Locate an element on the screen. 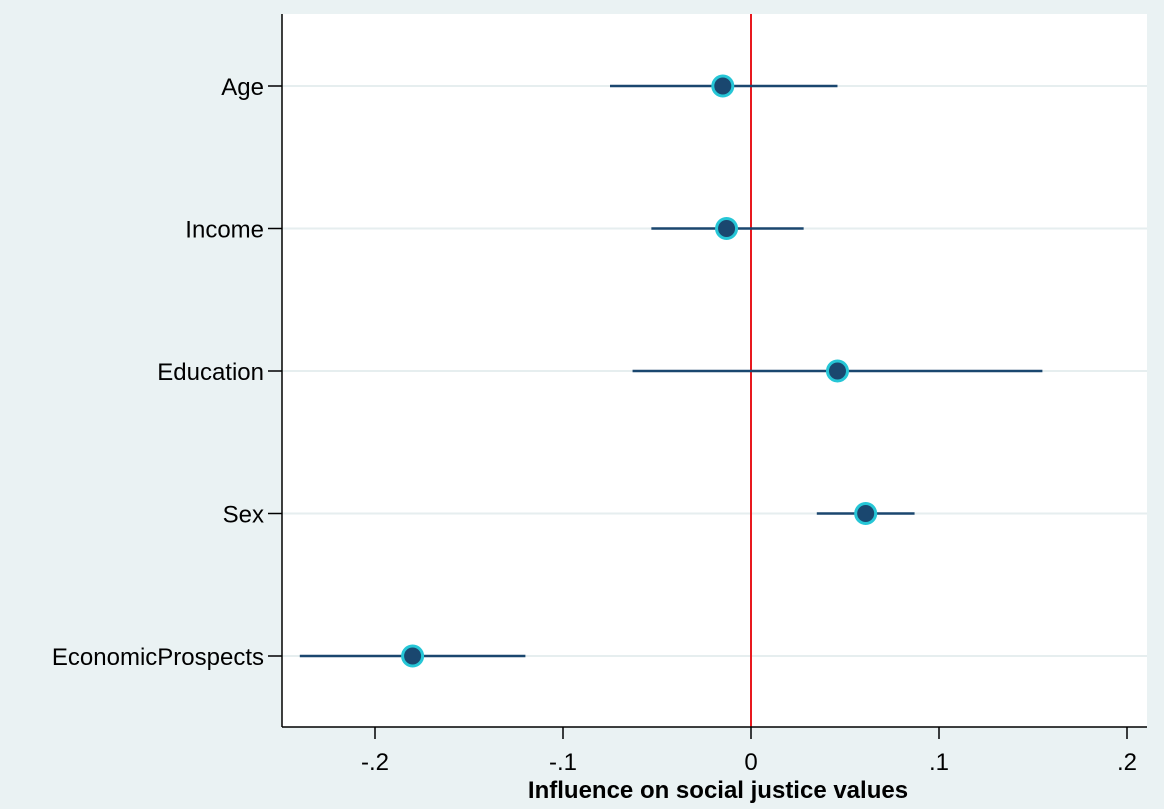 This screenshot has height=809, width=1164. x-tick-label: -.2 is located at coordinates (375, 762).